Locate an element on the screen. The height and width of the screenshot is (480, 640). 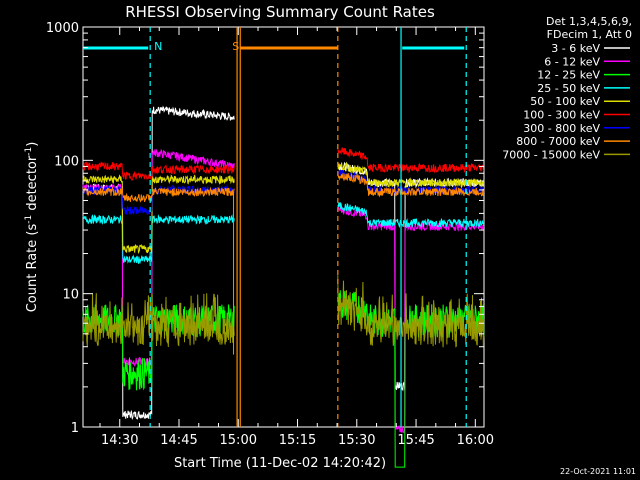
legend-entry-7: 800 - 7000 keV is located at coordinates (558, 141).